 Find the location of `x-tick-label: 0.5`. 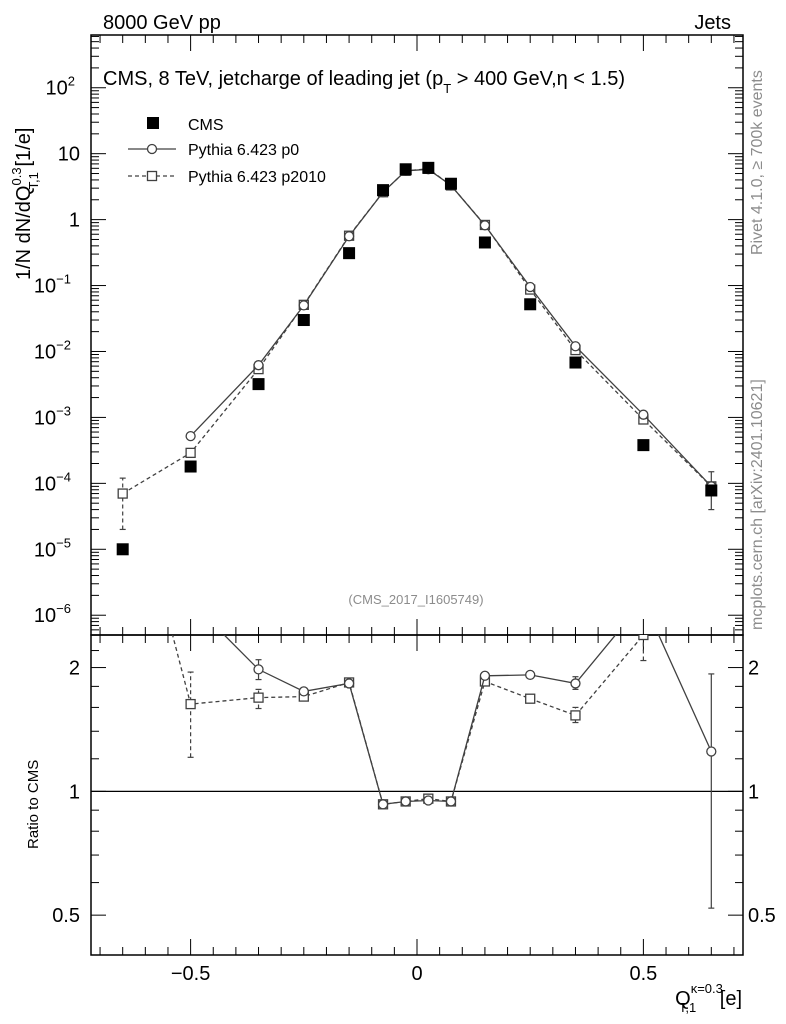

x-tick-label: 0.5 is located at coordinates (643, 974).